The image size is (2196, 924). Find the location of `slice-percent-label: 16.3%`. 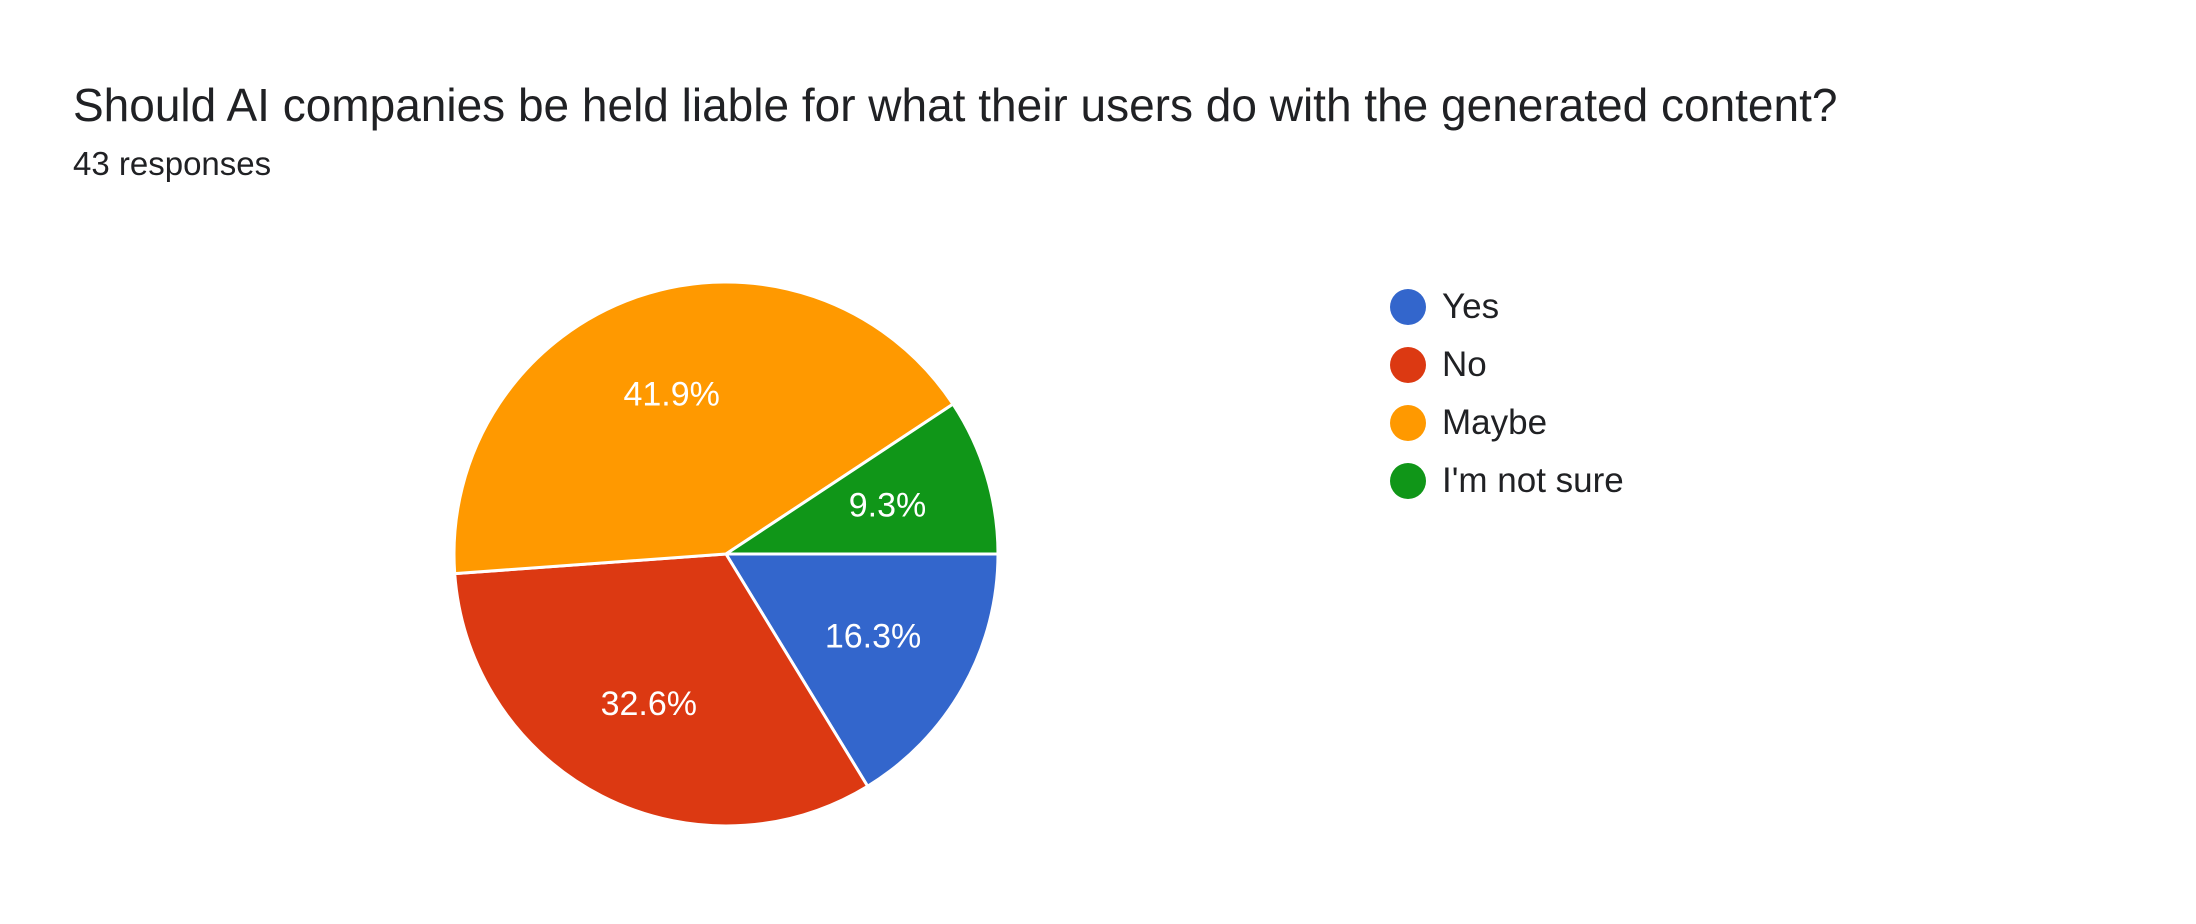

slice-percent-label: 16.3% is located at coordinates (873, 637).